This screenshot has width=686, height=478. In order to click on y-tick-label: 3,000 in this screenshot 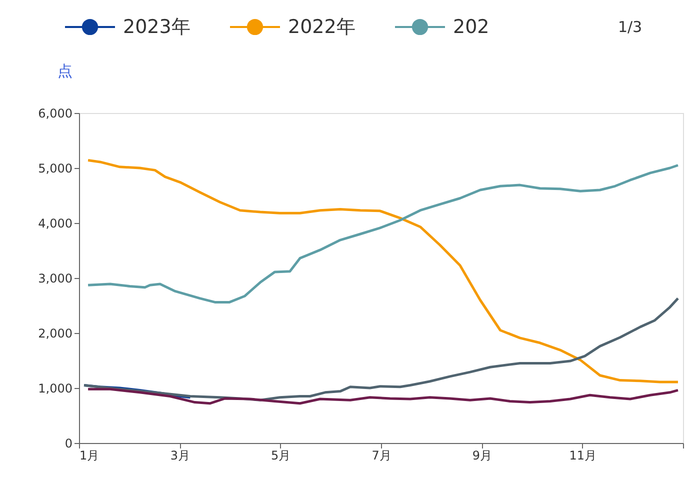, I will do `click(55, 279)`.